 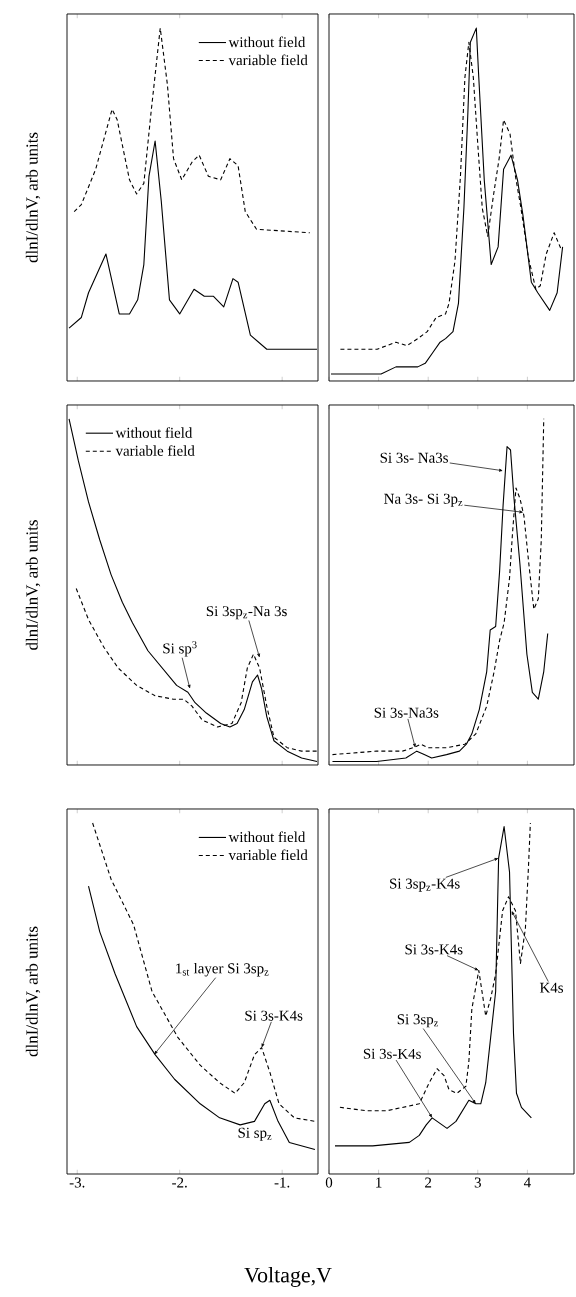 What do you see at coordinates (329, 1182) in the screenshot?
I see `x-tick-label: 0` at bounding box center [329, 1182].